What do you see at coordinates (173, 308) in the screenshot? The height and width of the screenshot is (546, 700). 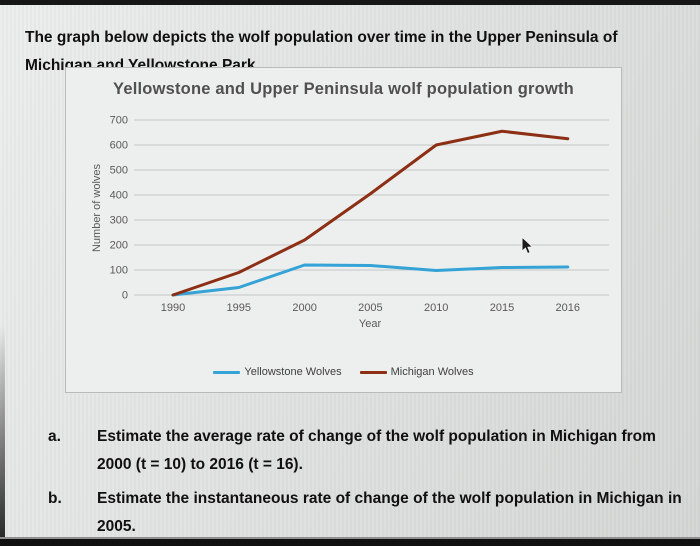 I see `svg-text: 1990` at bounding box center [173, 308].